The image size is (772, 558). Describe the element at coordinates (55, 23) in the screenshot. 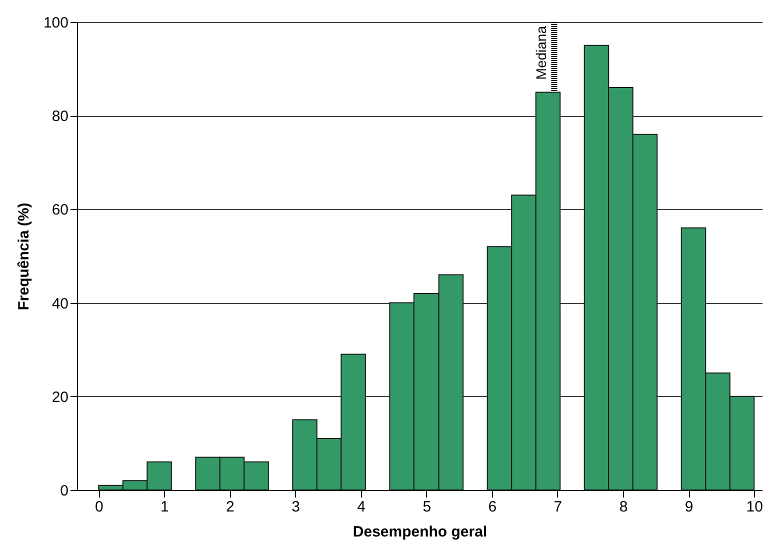

I see `y-tick-label: 100` at that location.